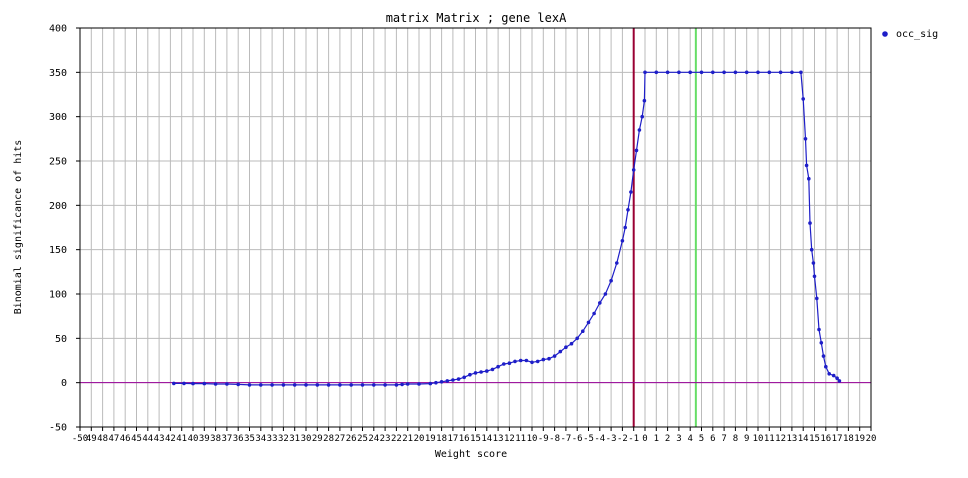 The image size is (968, 478). Describe the element at coordinates (678, 439) in the screenshot. I see `x-tick-label: 3` at that location.